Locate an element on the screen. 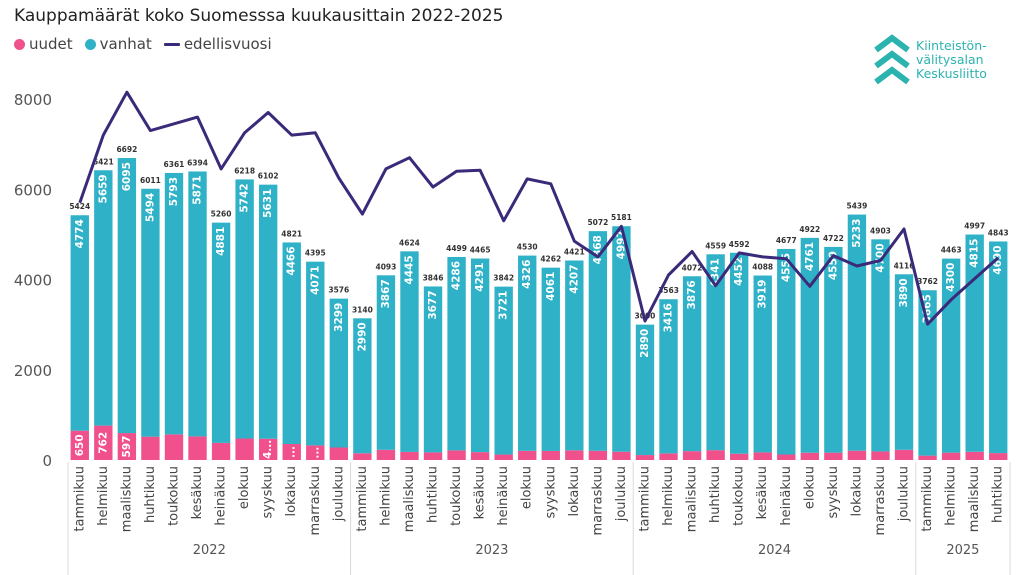 This screenshot has width=1024, height=575. vanhat-label: 5793 is located at coordinates (174, 191).